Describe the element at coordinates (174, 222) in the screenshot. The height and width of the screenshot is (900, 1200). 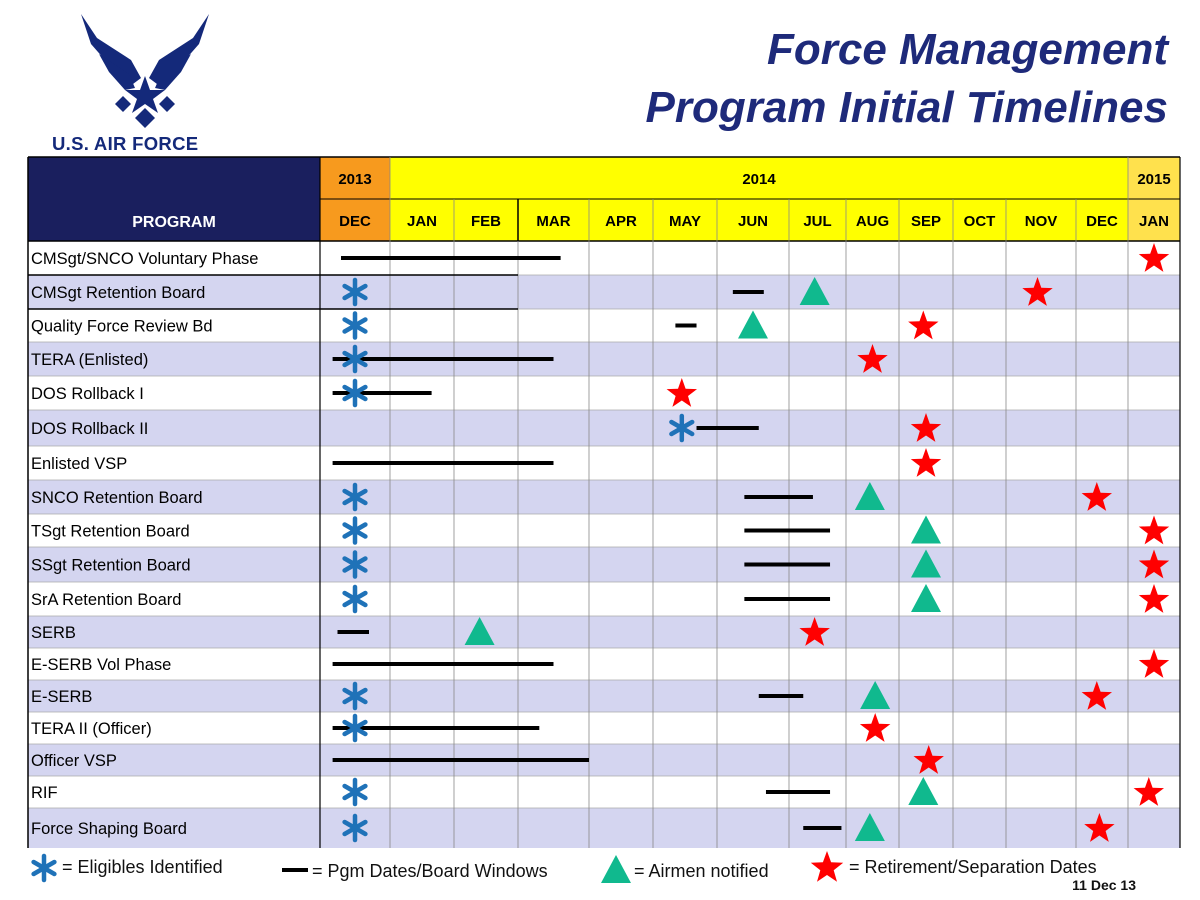
I see `program-header-label: PROGRAM` at that location.